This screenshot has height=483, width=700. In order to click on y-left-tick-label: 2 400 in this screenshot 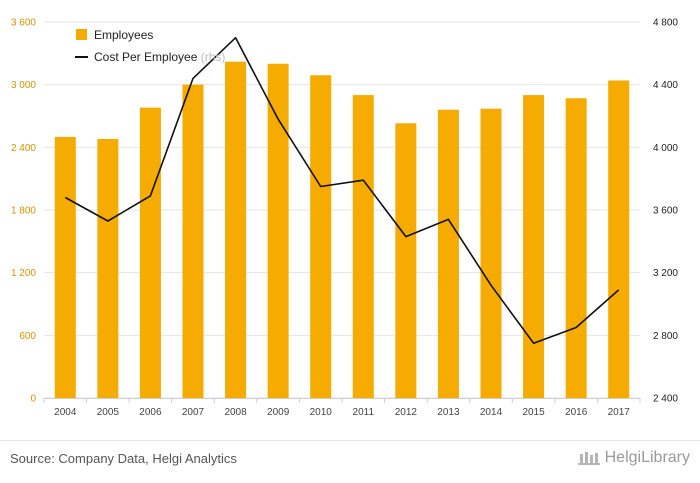, I will do `click(23, 148)`.